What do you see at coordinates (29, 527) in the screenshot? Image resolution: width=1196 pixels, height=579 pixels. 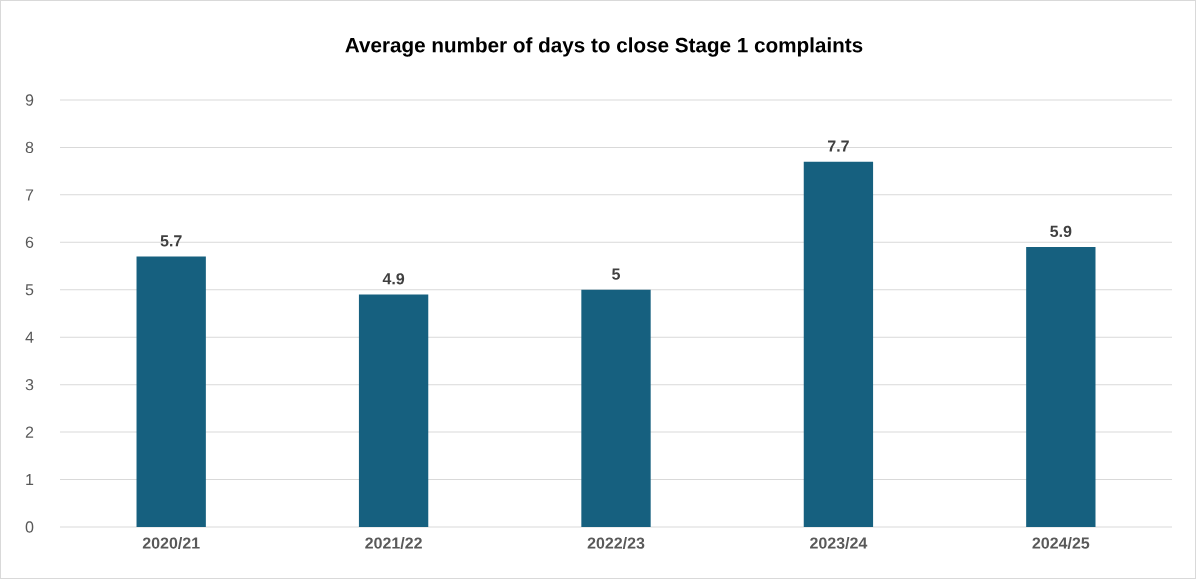 I see `y-tick-label: 0` at bounding box center [29, 527].